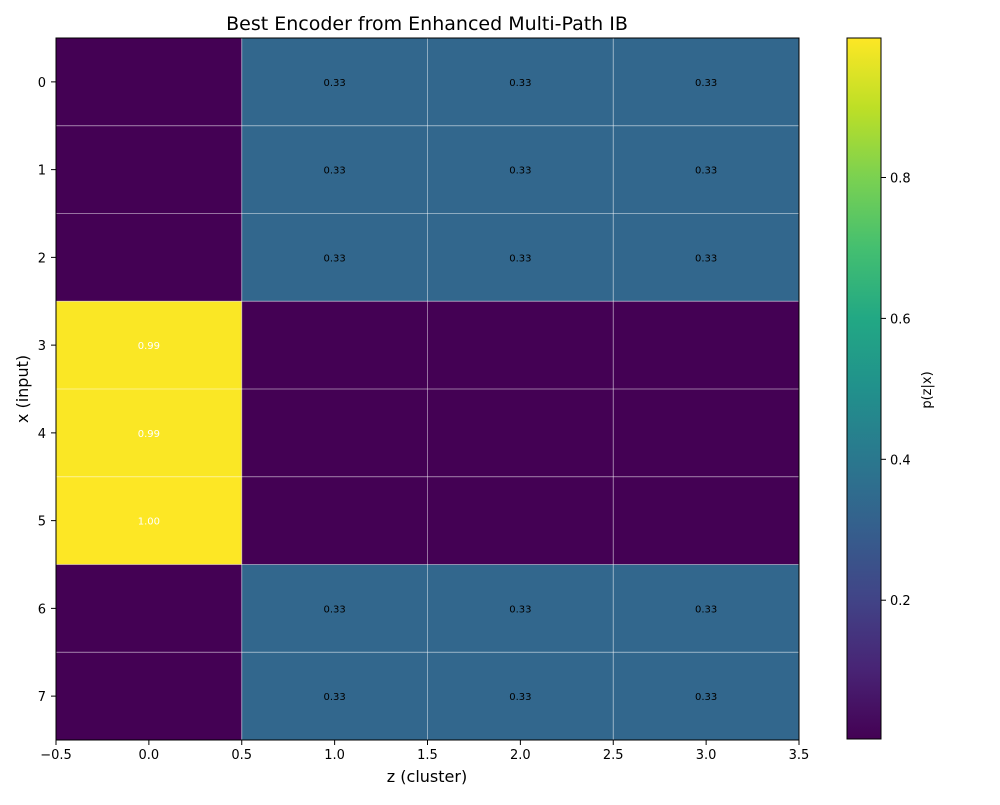  What do you see at coordinates (42, 697) in the screenshot?
I see `y-tick-label: 7` at bounding box center [42, 697].